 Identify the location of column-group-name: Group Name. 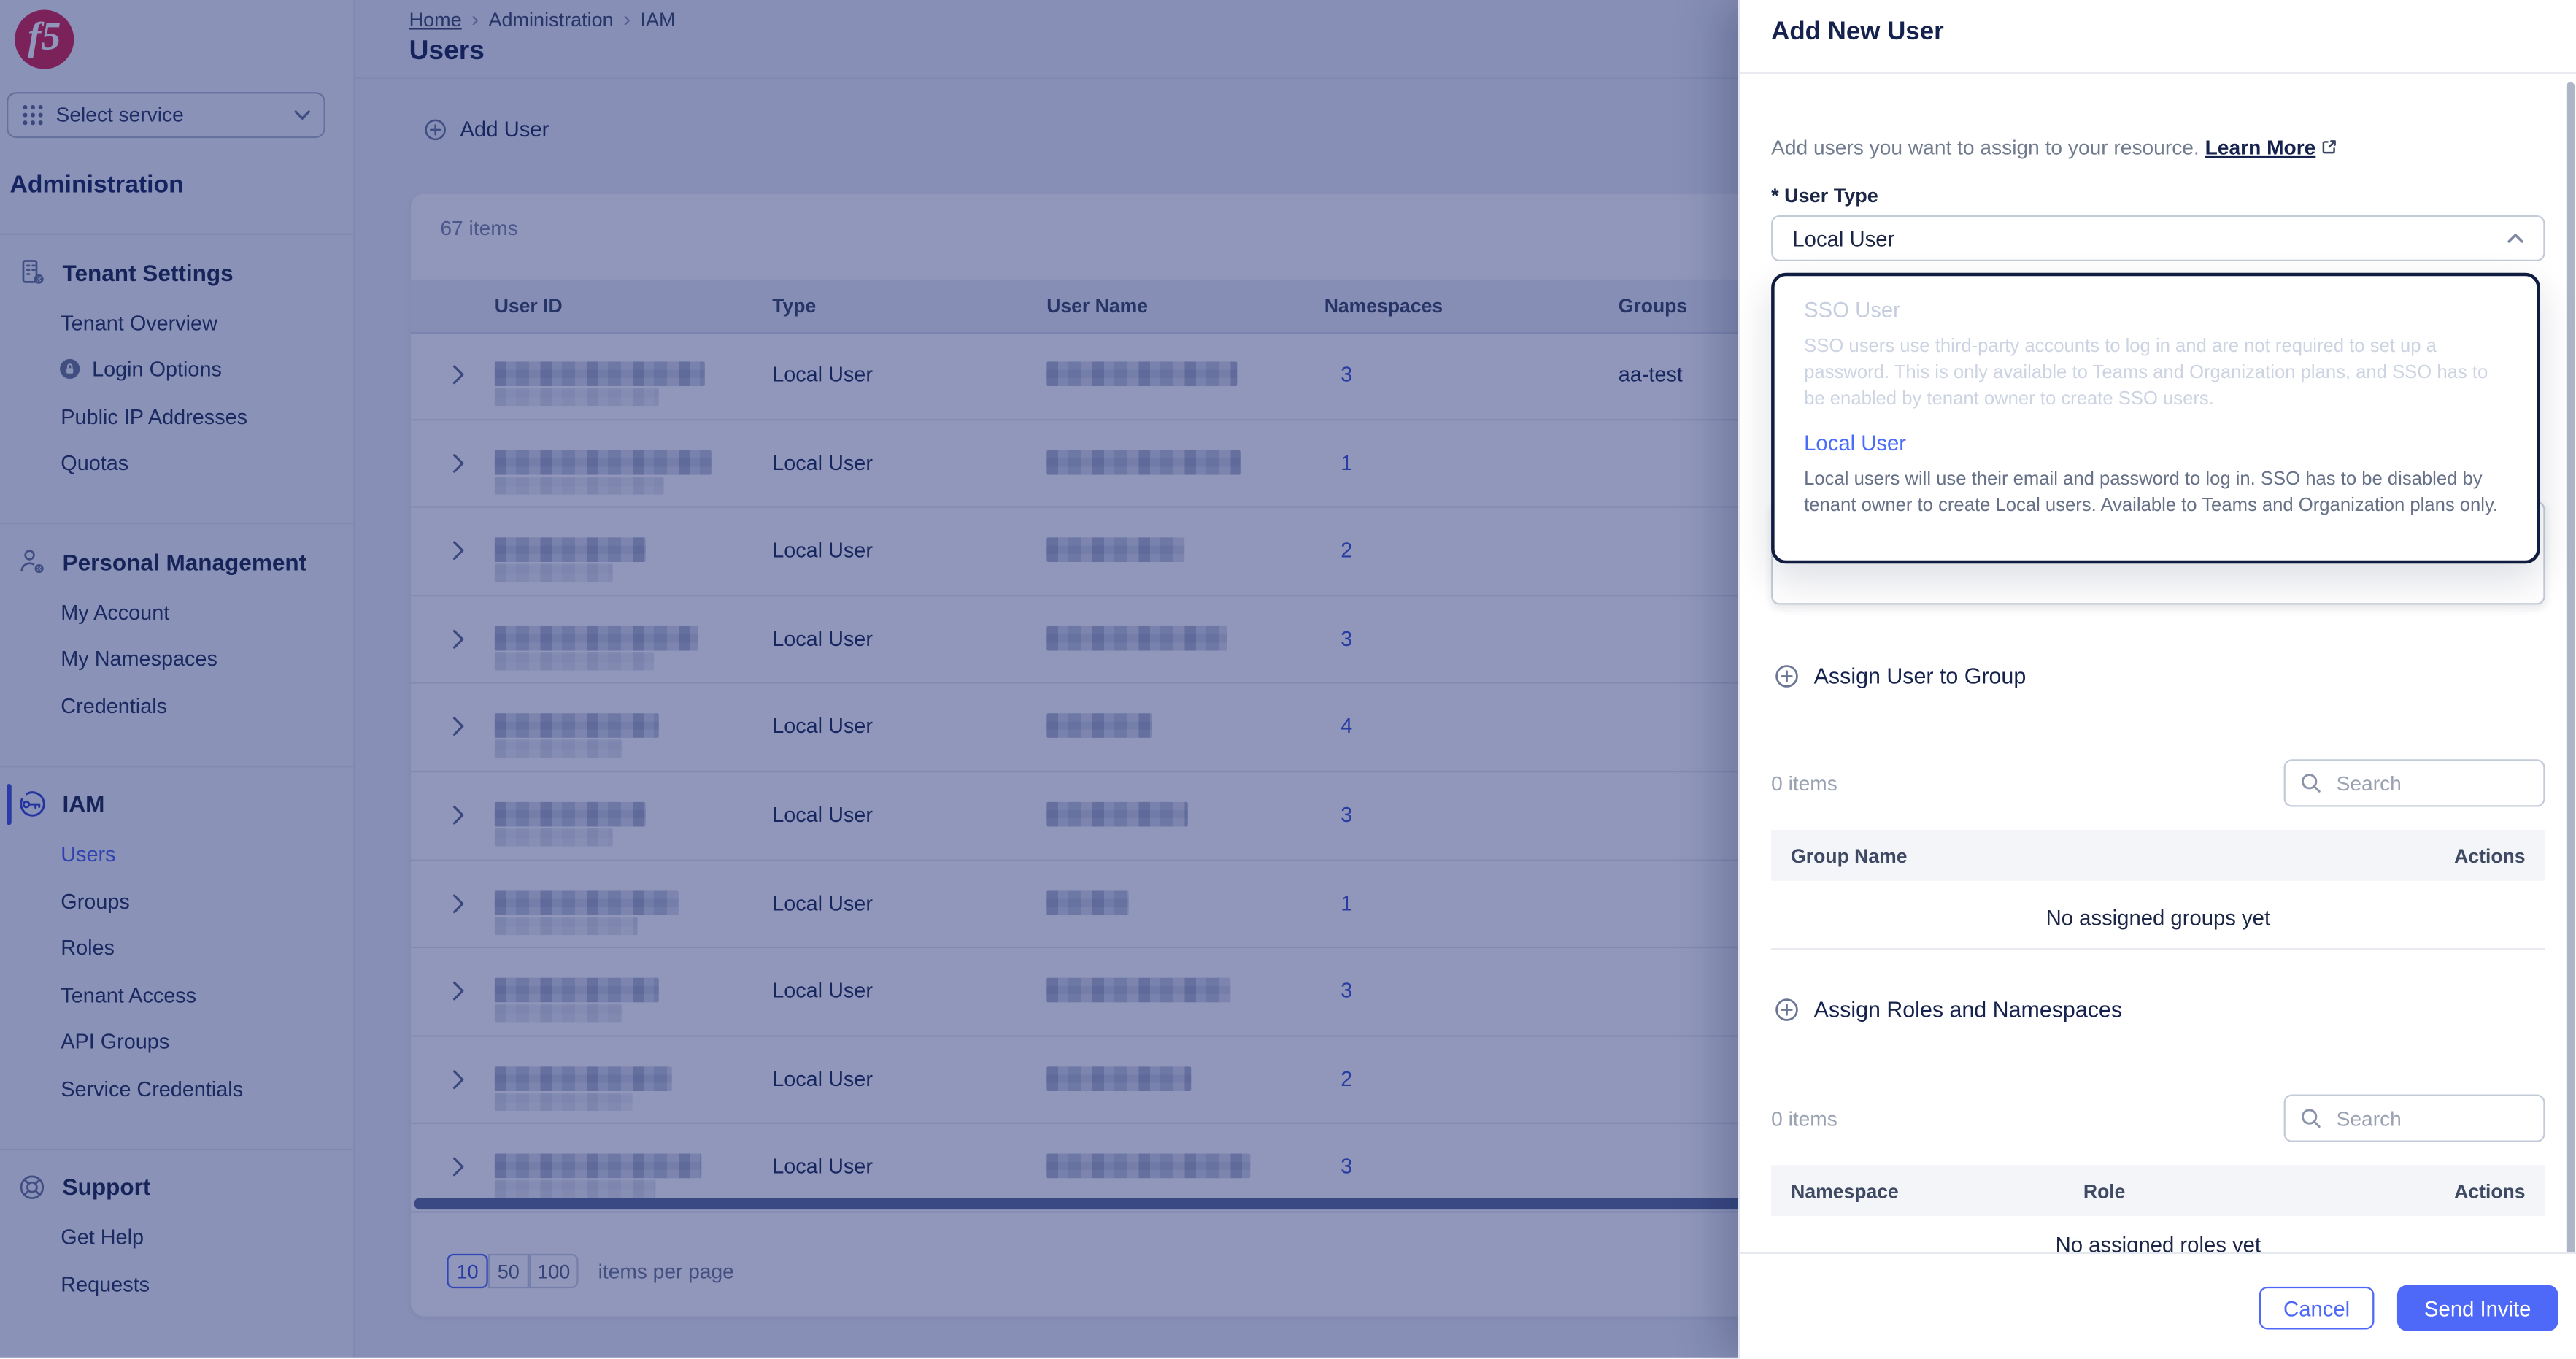
(1850, 856).